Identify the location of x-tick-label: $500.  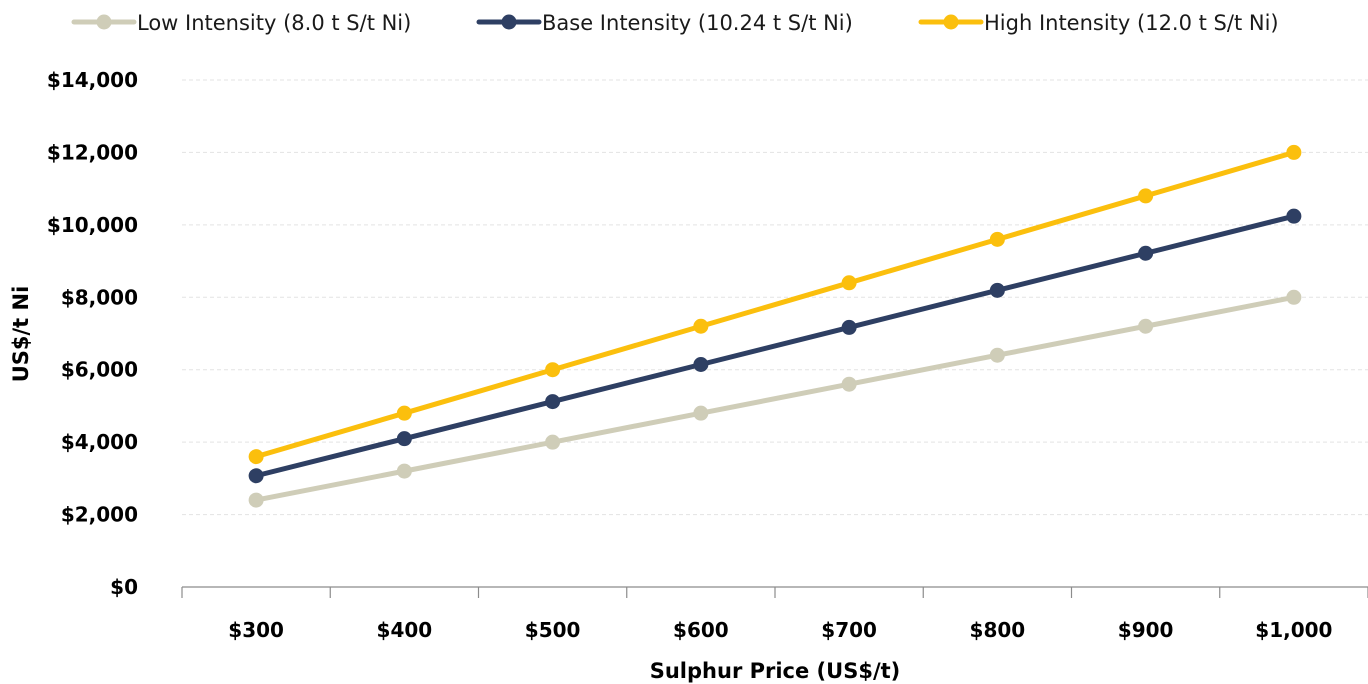
(553, 630).